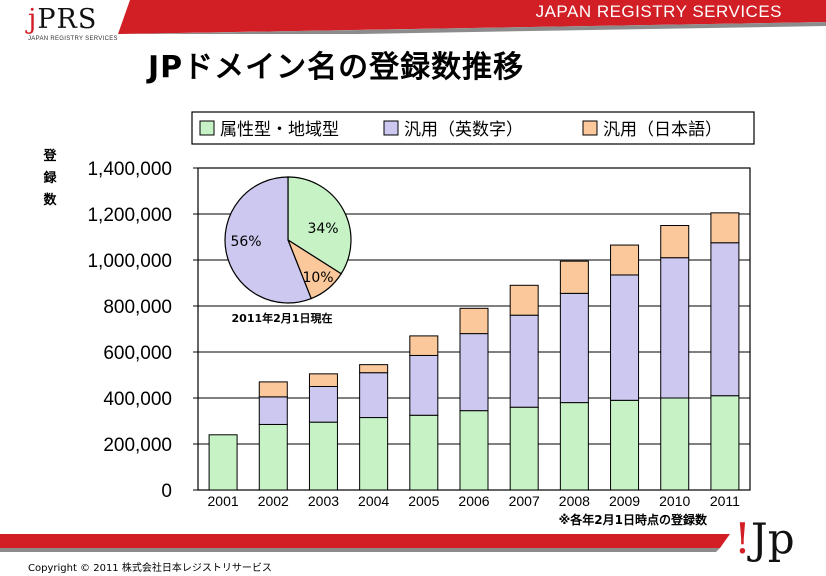  What do you see at coordinates (658, 11) in the screenshot?
I see `company-banner: JAPAN REGISTRY SERVICES` at bounding box center [658, 11].